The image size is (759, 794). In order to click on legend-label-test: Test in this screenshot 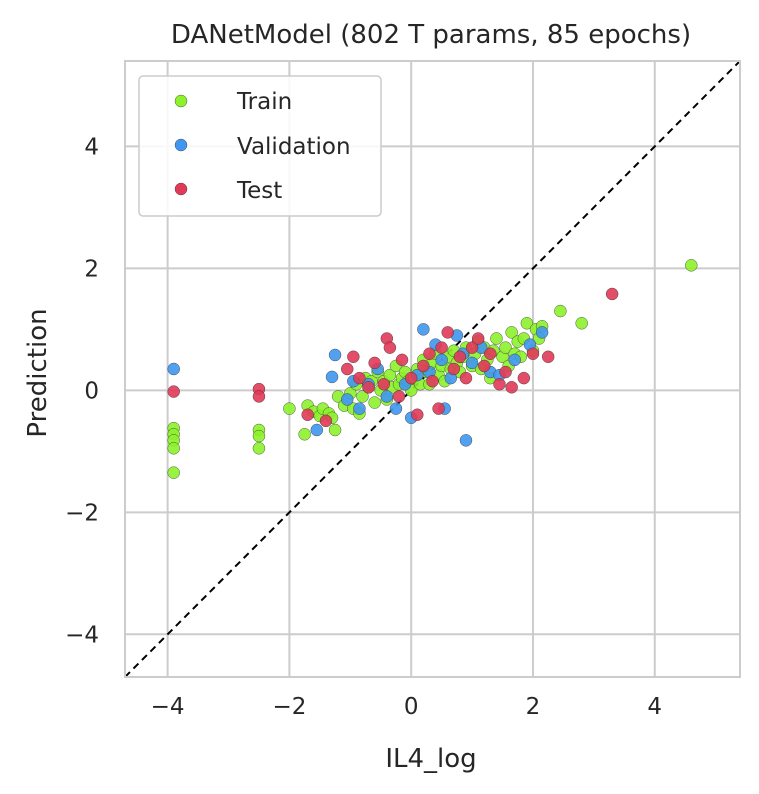, I will do `click(259, 191)`.